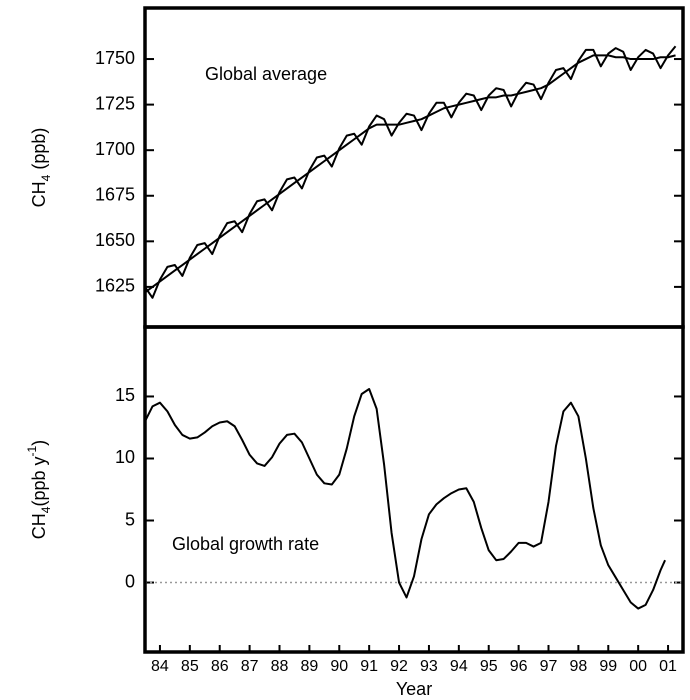 The height and width of the screenshot is (700, 690). What do you see at coordinates (414, 689) in the screenshot?
I see `x-axis-label: Year` at bounding box center [414, 689].